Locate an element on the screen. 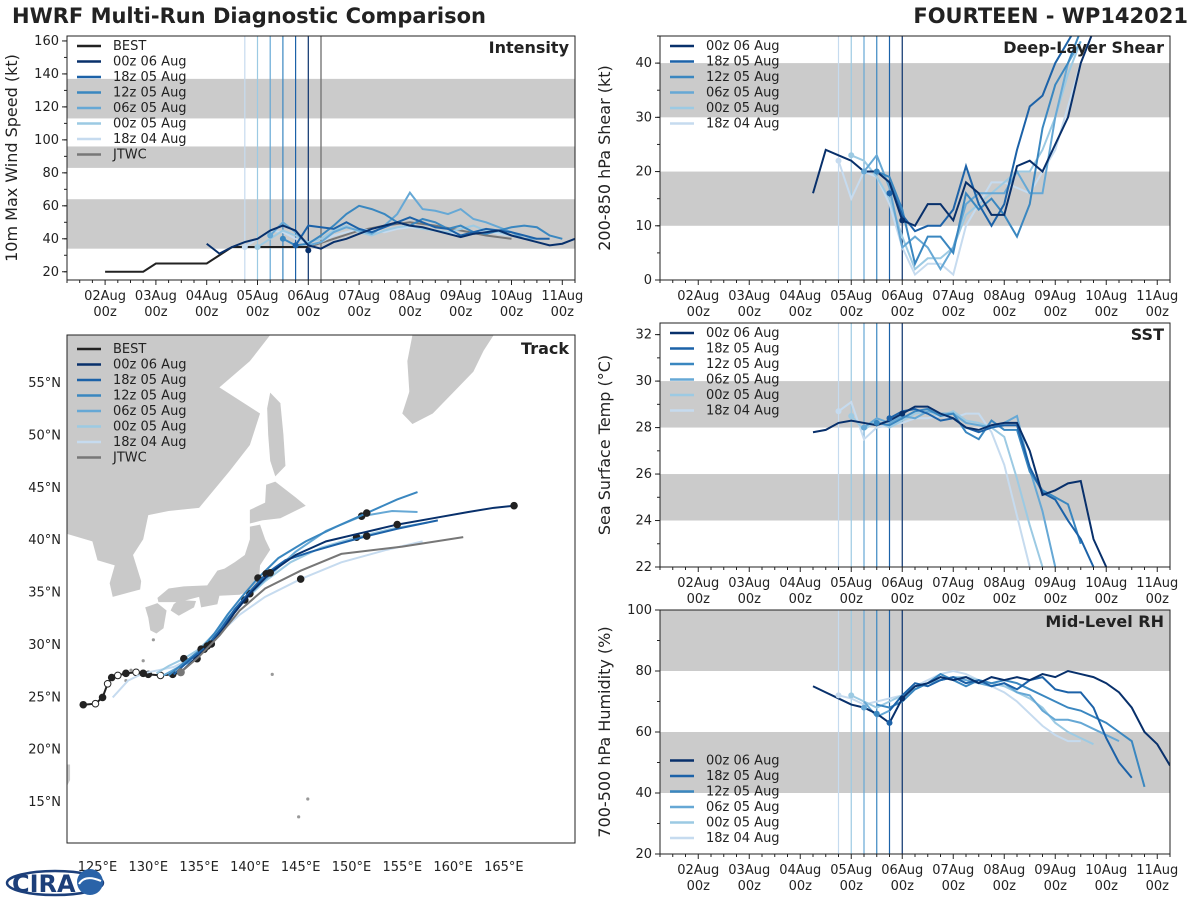 The width and height of the screenshot is (1200, 900). shear-series-line is located at coordinates (966, 156).